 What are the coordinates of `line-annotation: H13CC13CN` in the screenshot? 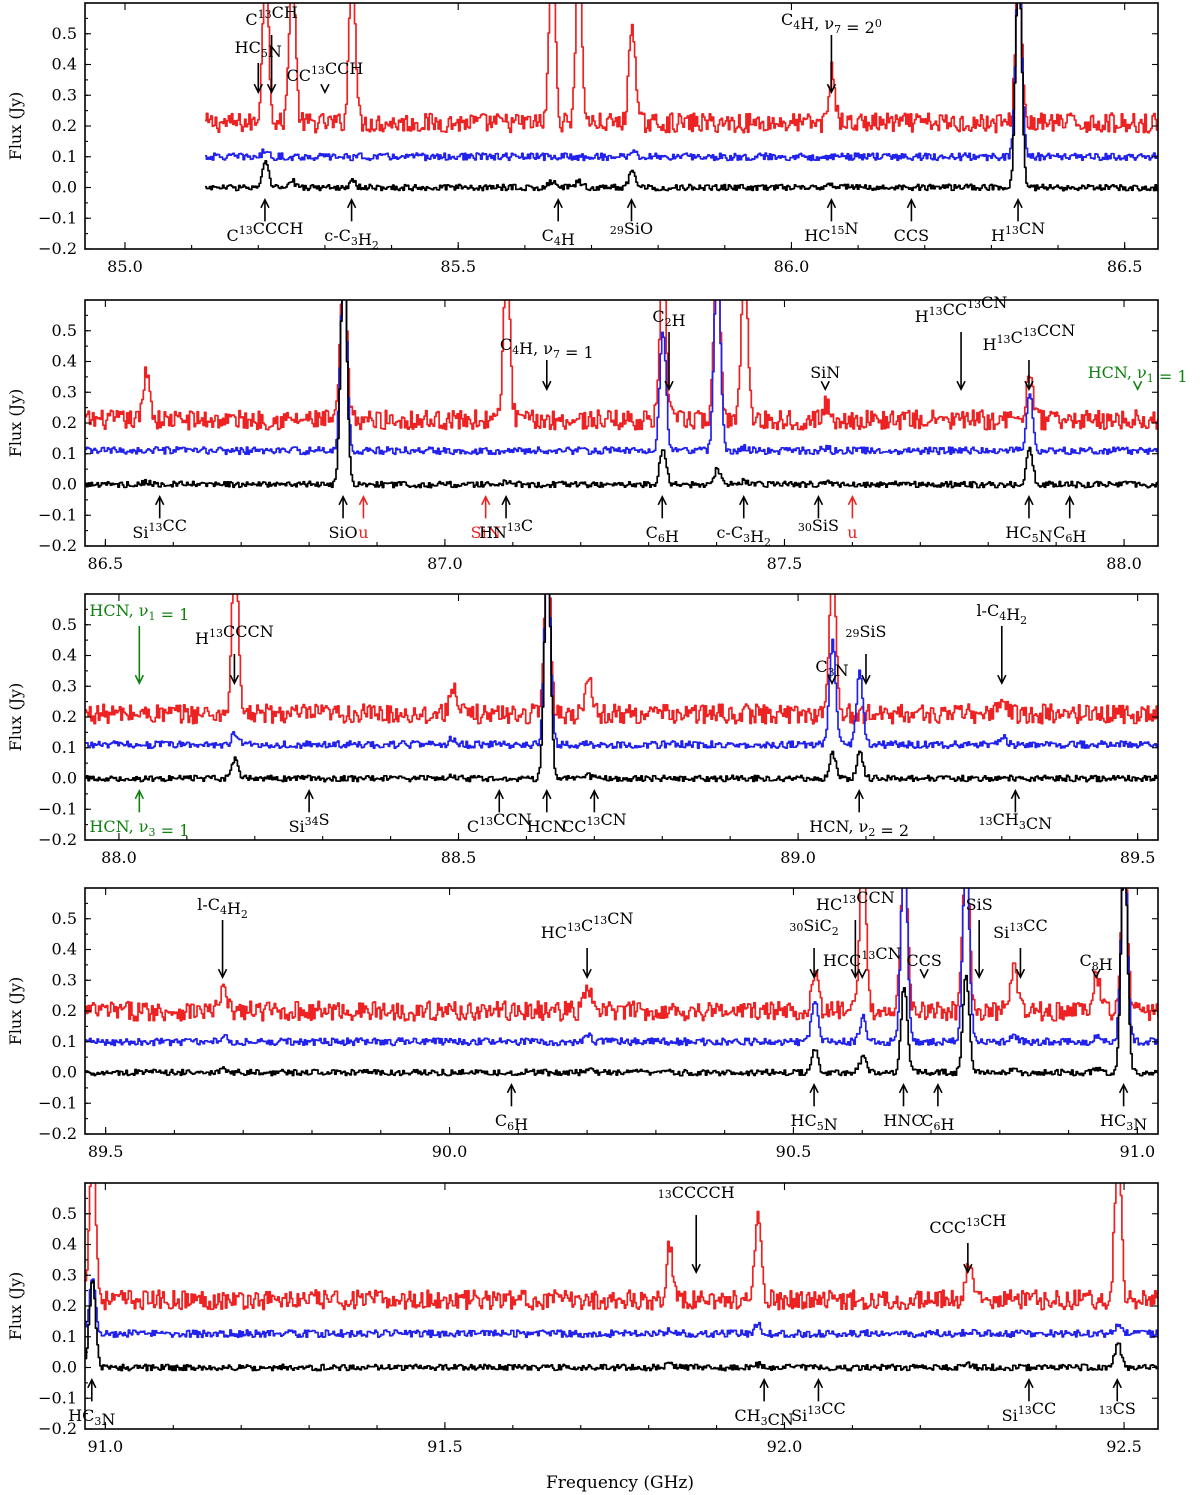 It's located at (961, 342).